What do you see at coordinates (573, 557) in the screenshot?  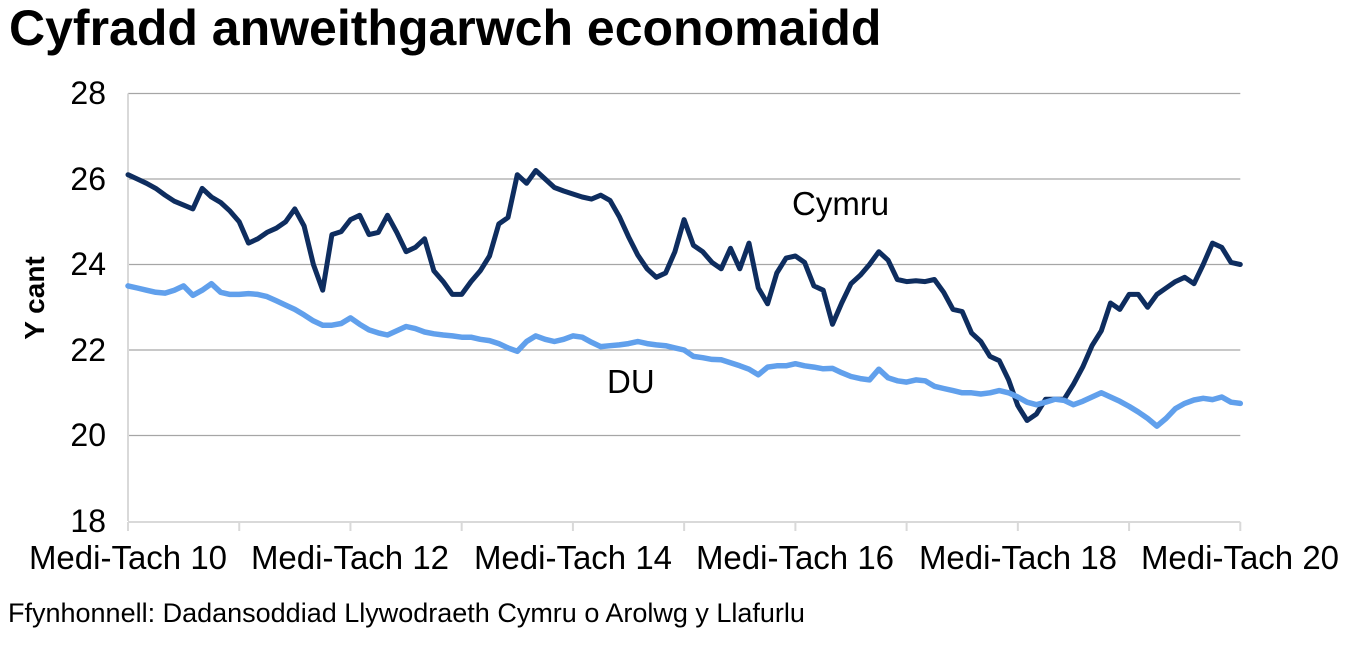 I see `x-tick-label-medi-tach-14: Medi-Tach 14` at bounding box center [573, 557].